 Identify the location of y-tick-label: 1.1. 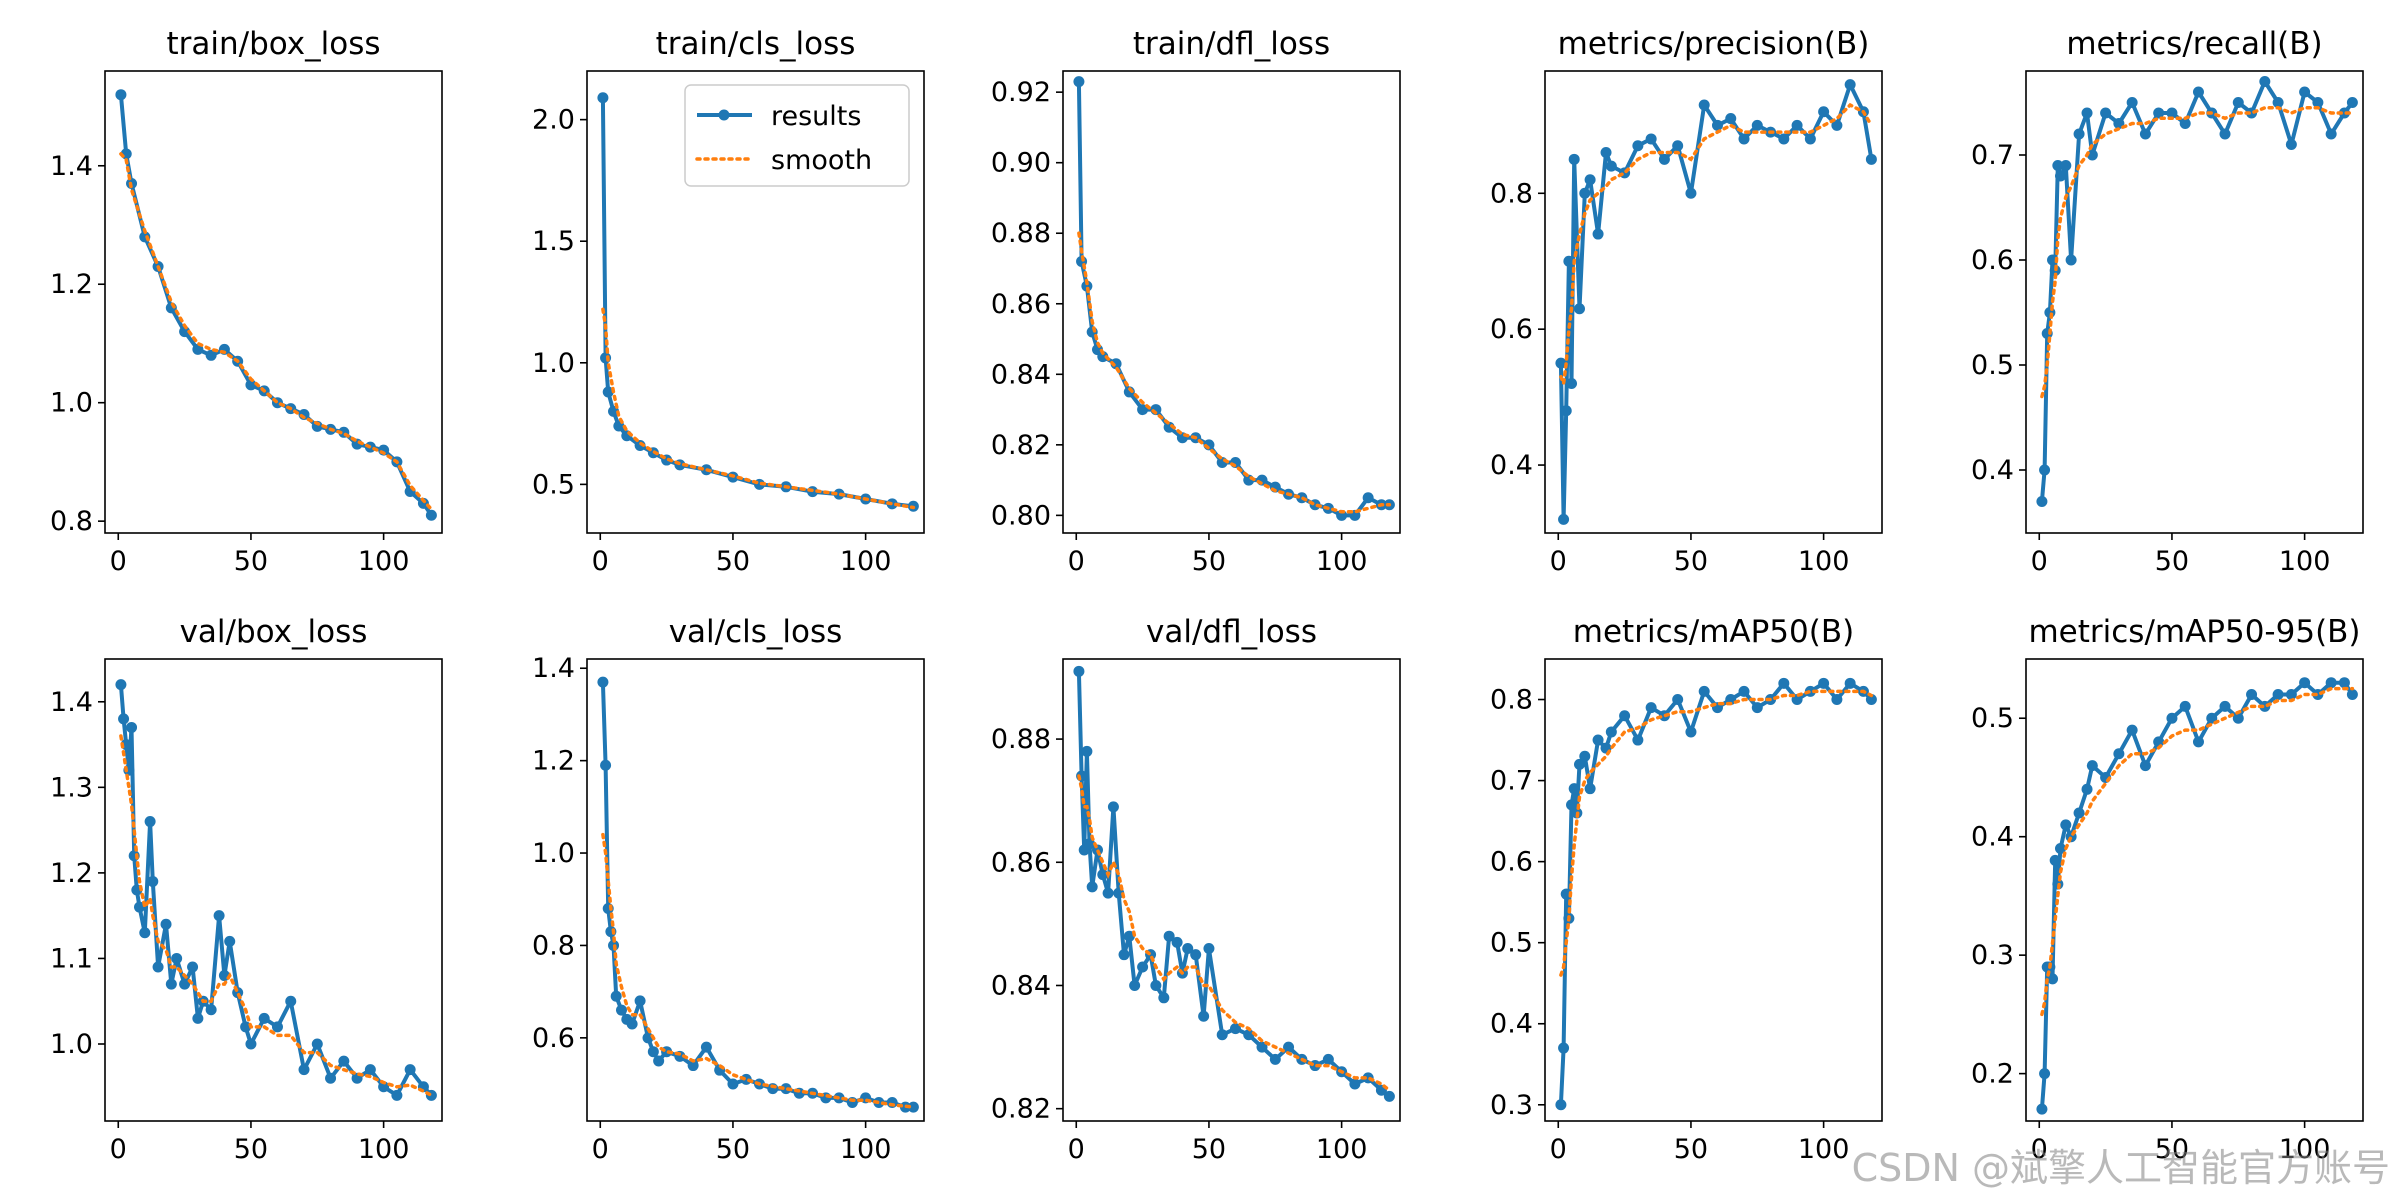
(71, 958).